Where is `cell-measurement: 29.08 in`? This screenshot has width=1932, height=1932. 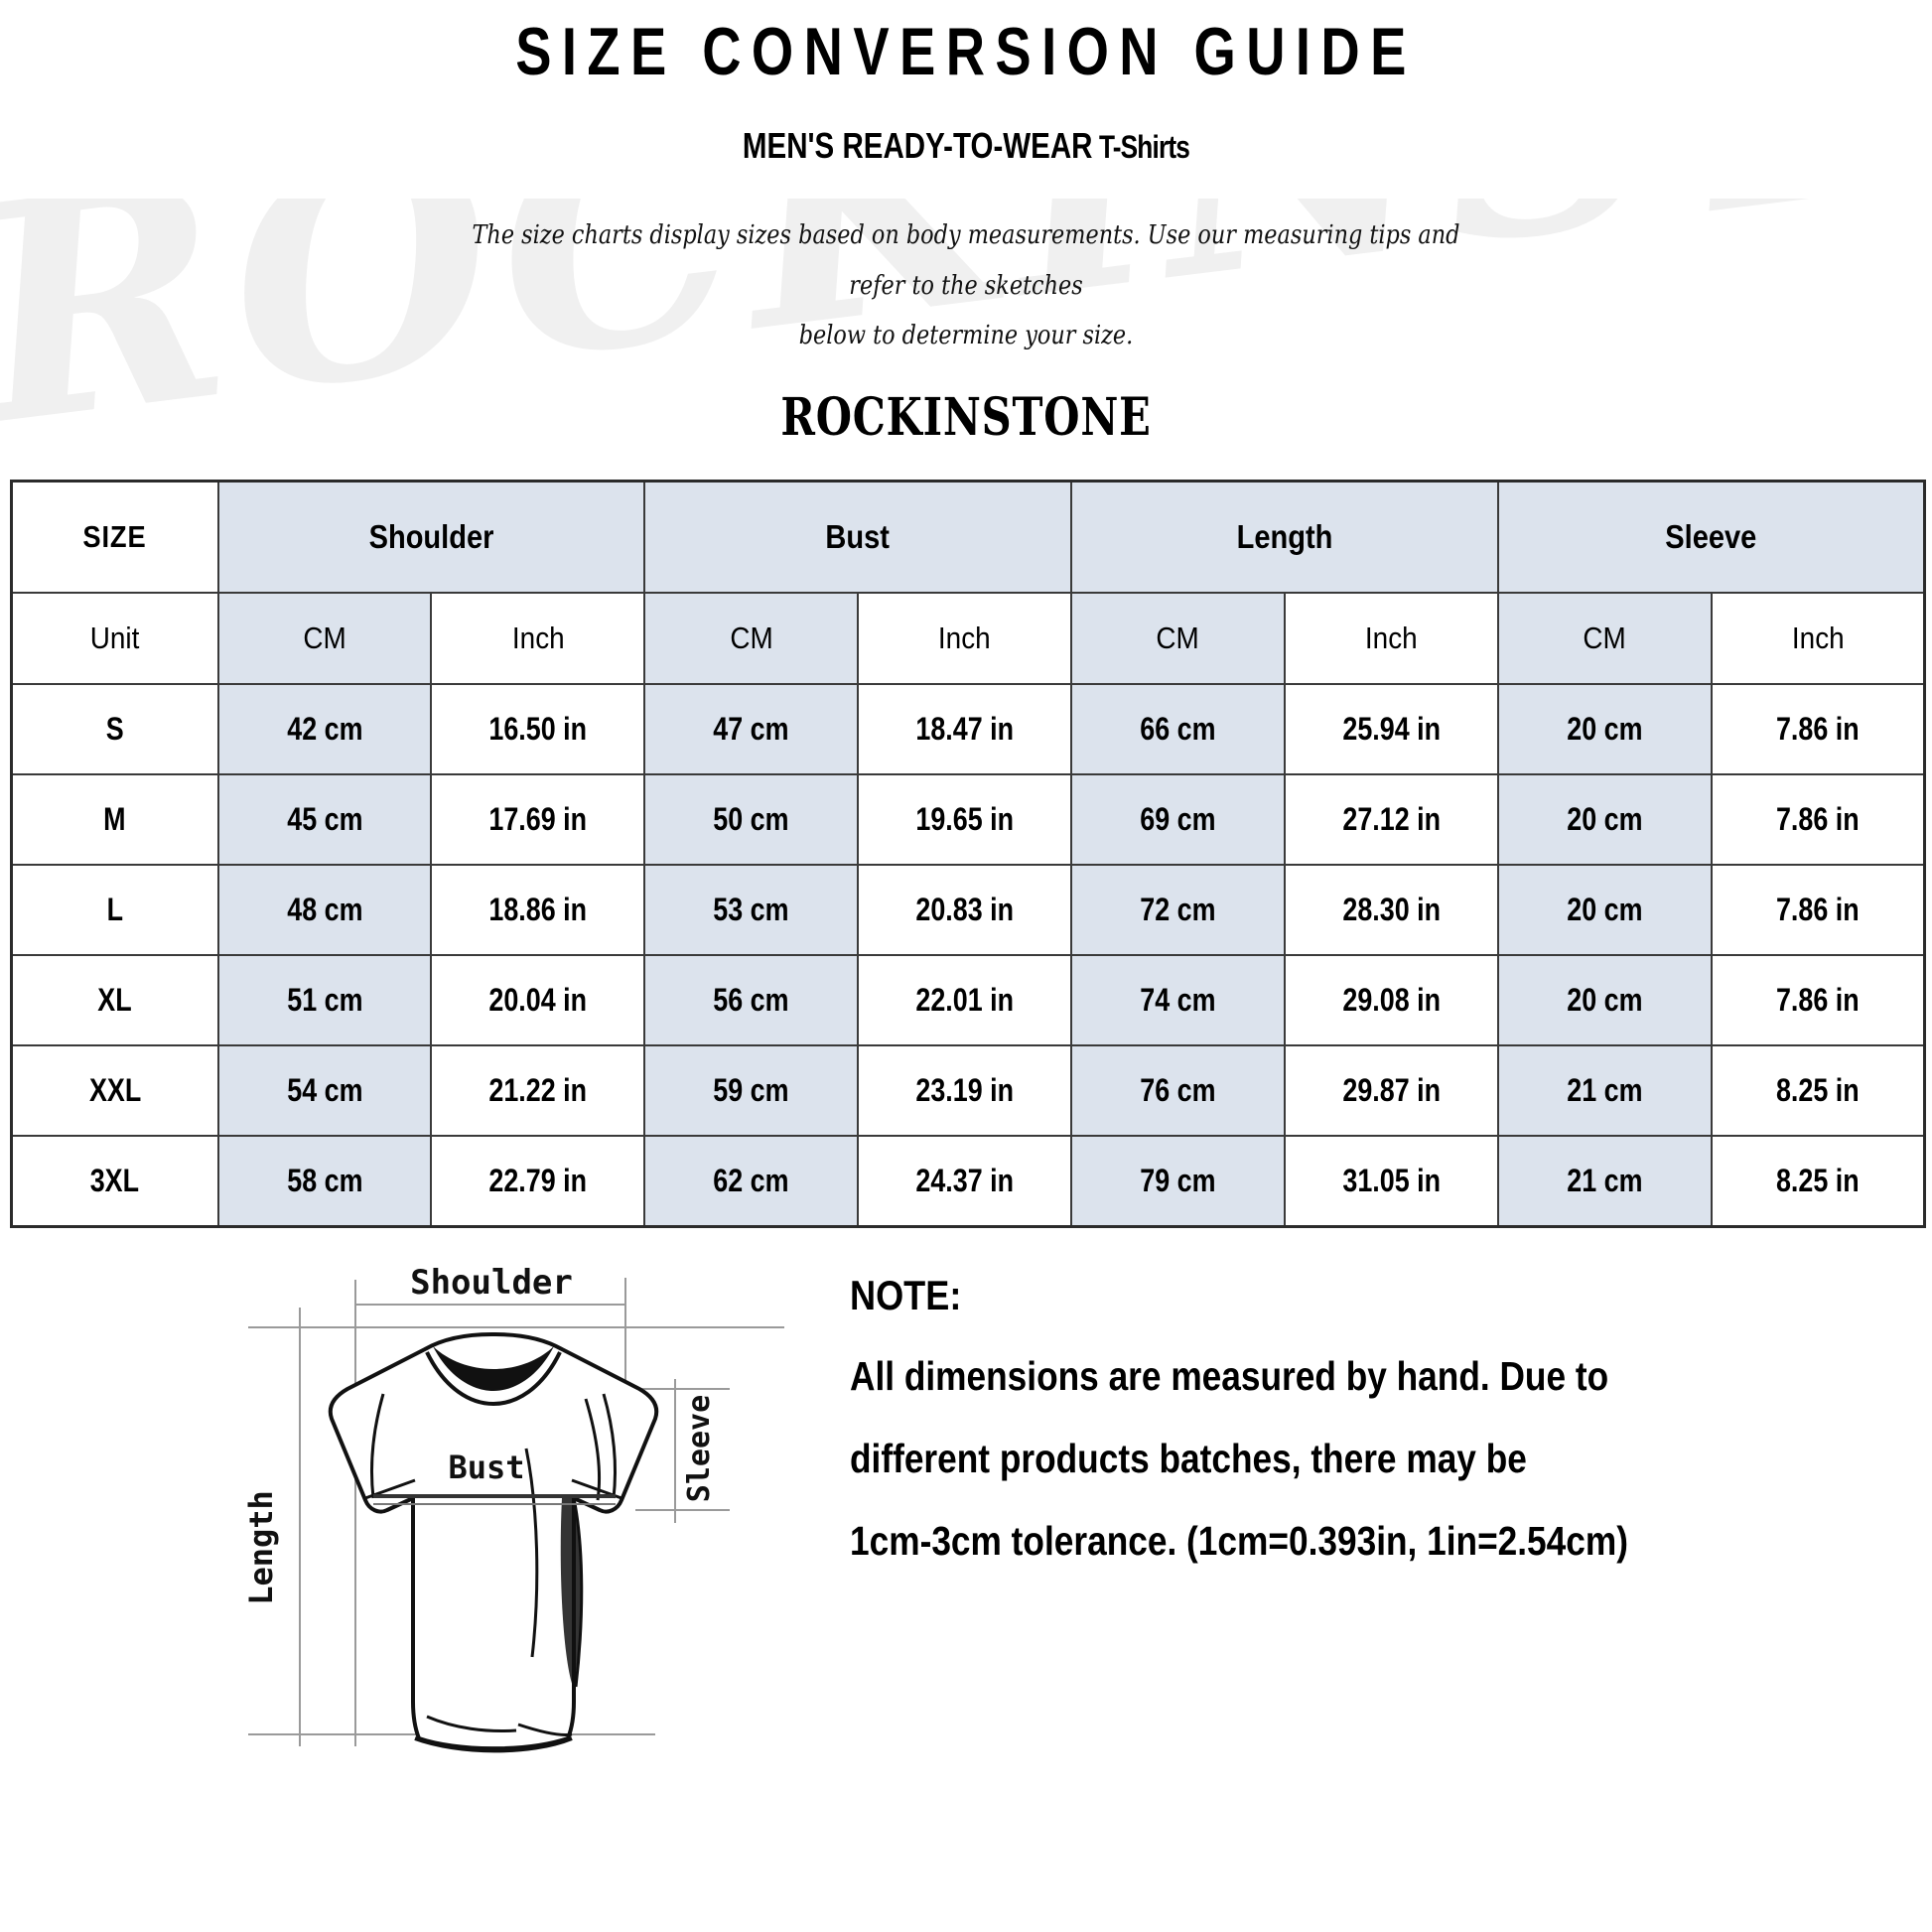 cell-measurement: 29.08 in is located at coordinates (1391, 1000).